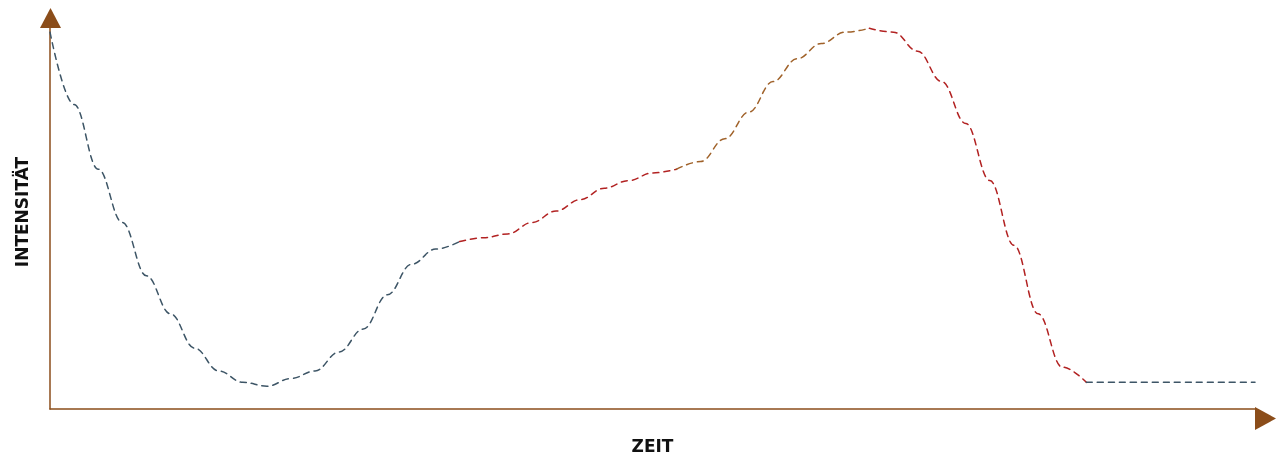  I want to click on x-axis-title: ZEIT, so click(652, 445).